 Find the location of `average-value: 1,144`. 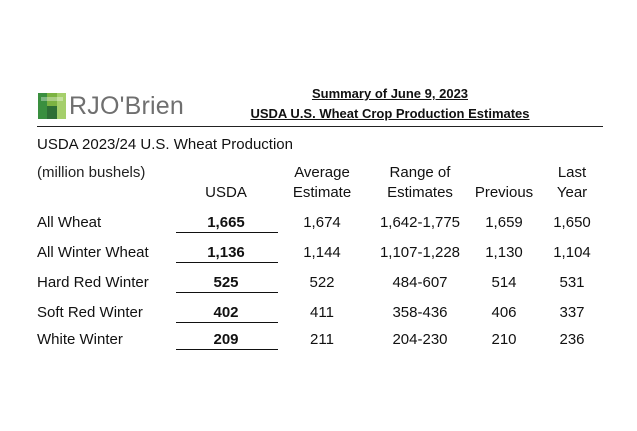

average-value: 1,144 is located at coordinates (322, 252).